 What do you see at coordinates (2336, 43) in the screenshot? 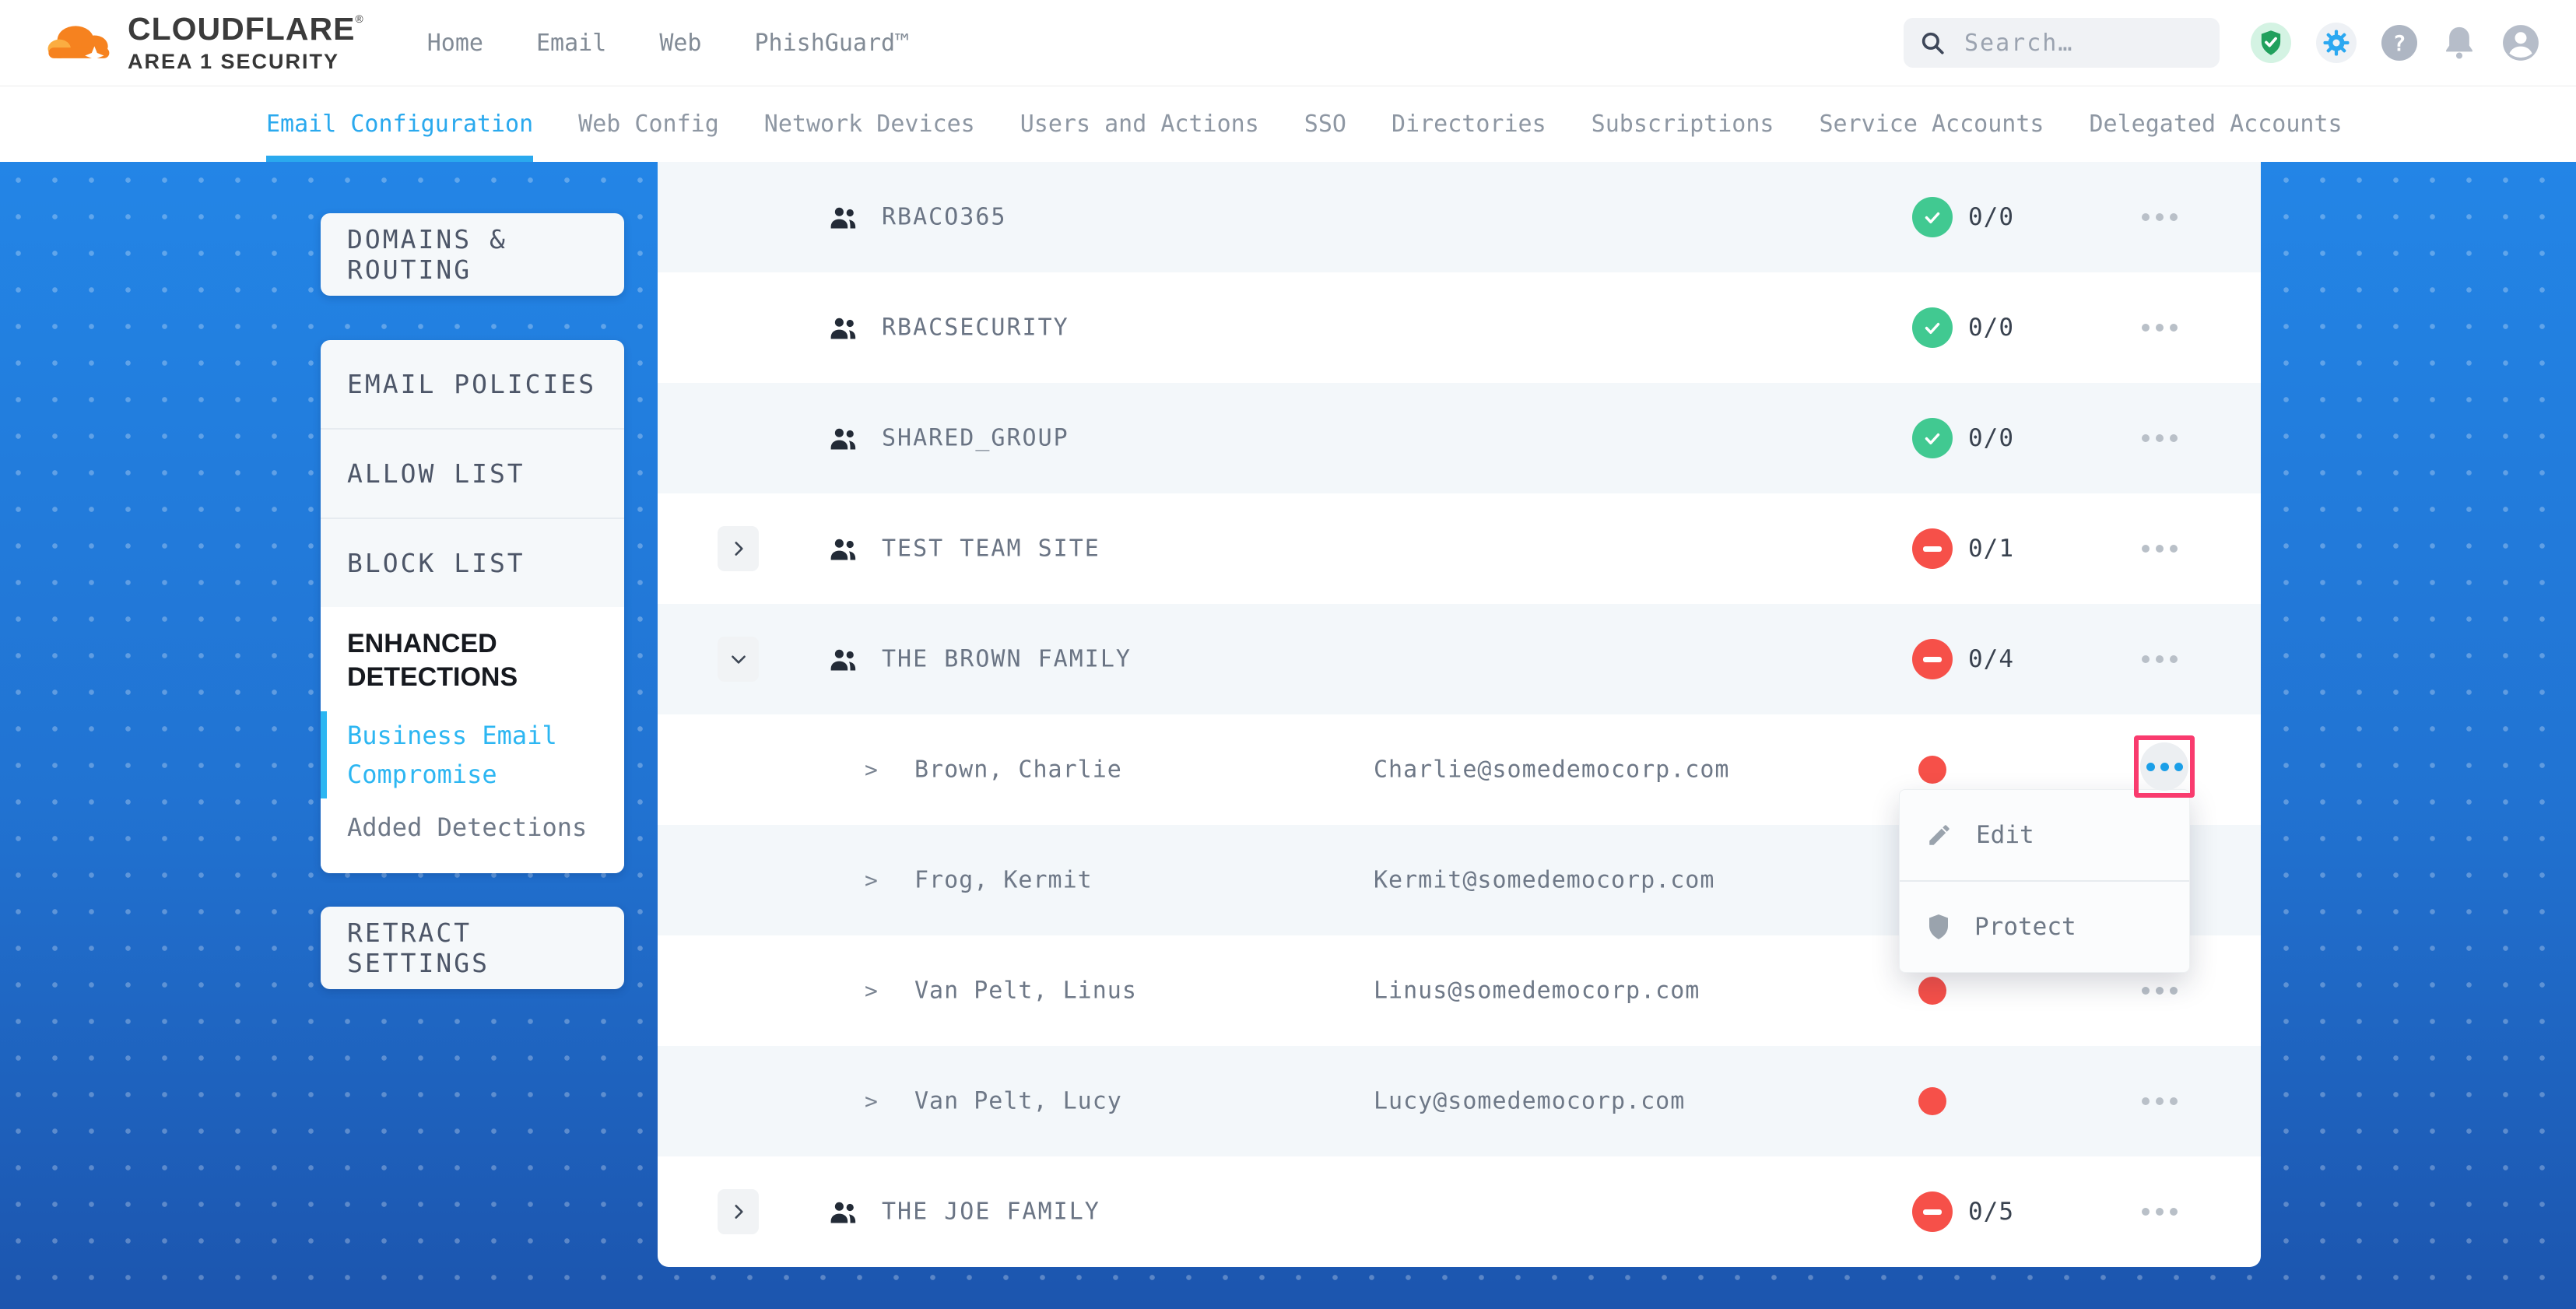
I see `gear-icon` at bounding box center [2336, 43].